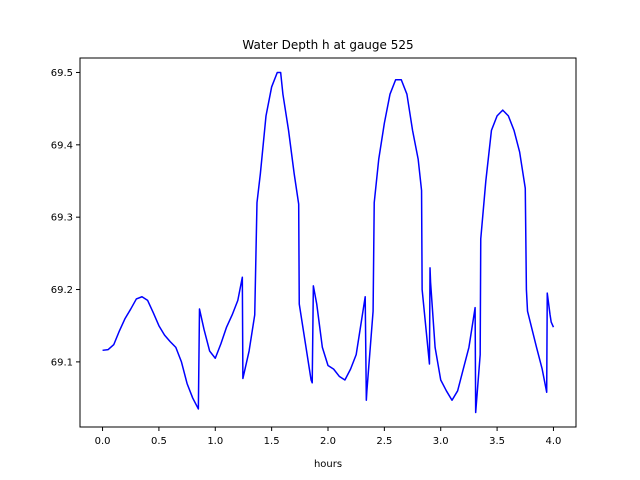  I want to click on y-tick-label: 69.3, so click(62, 218).